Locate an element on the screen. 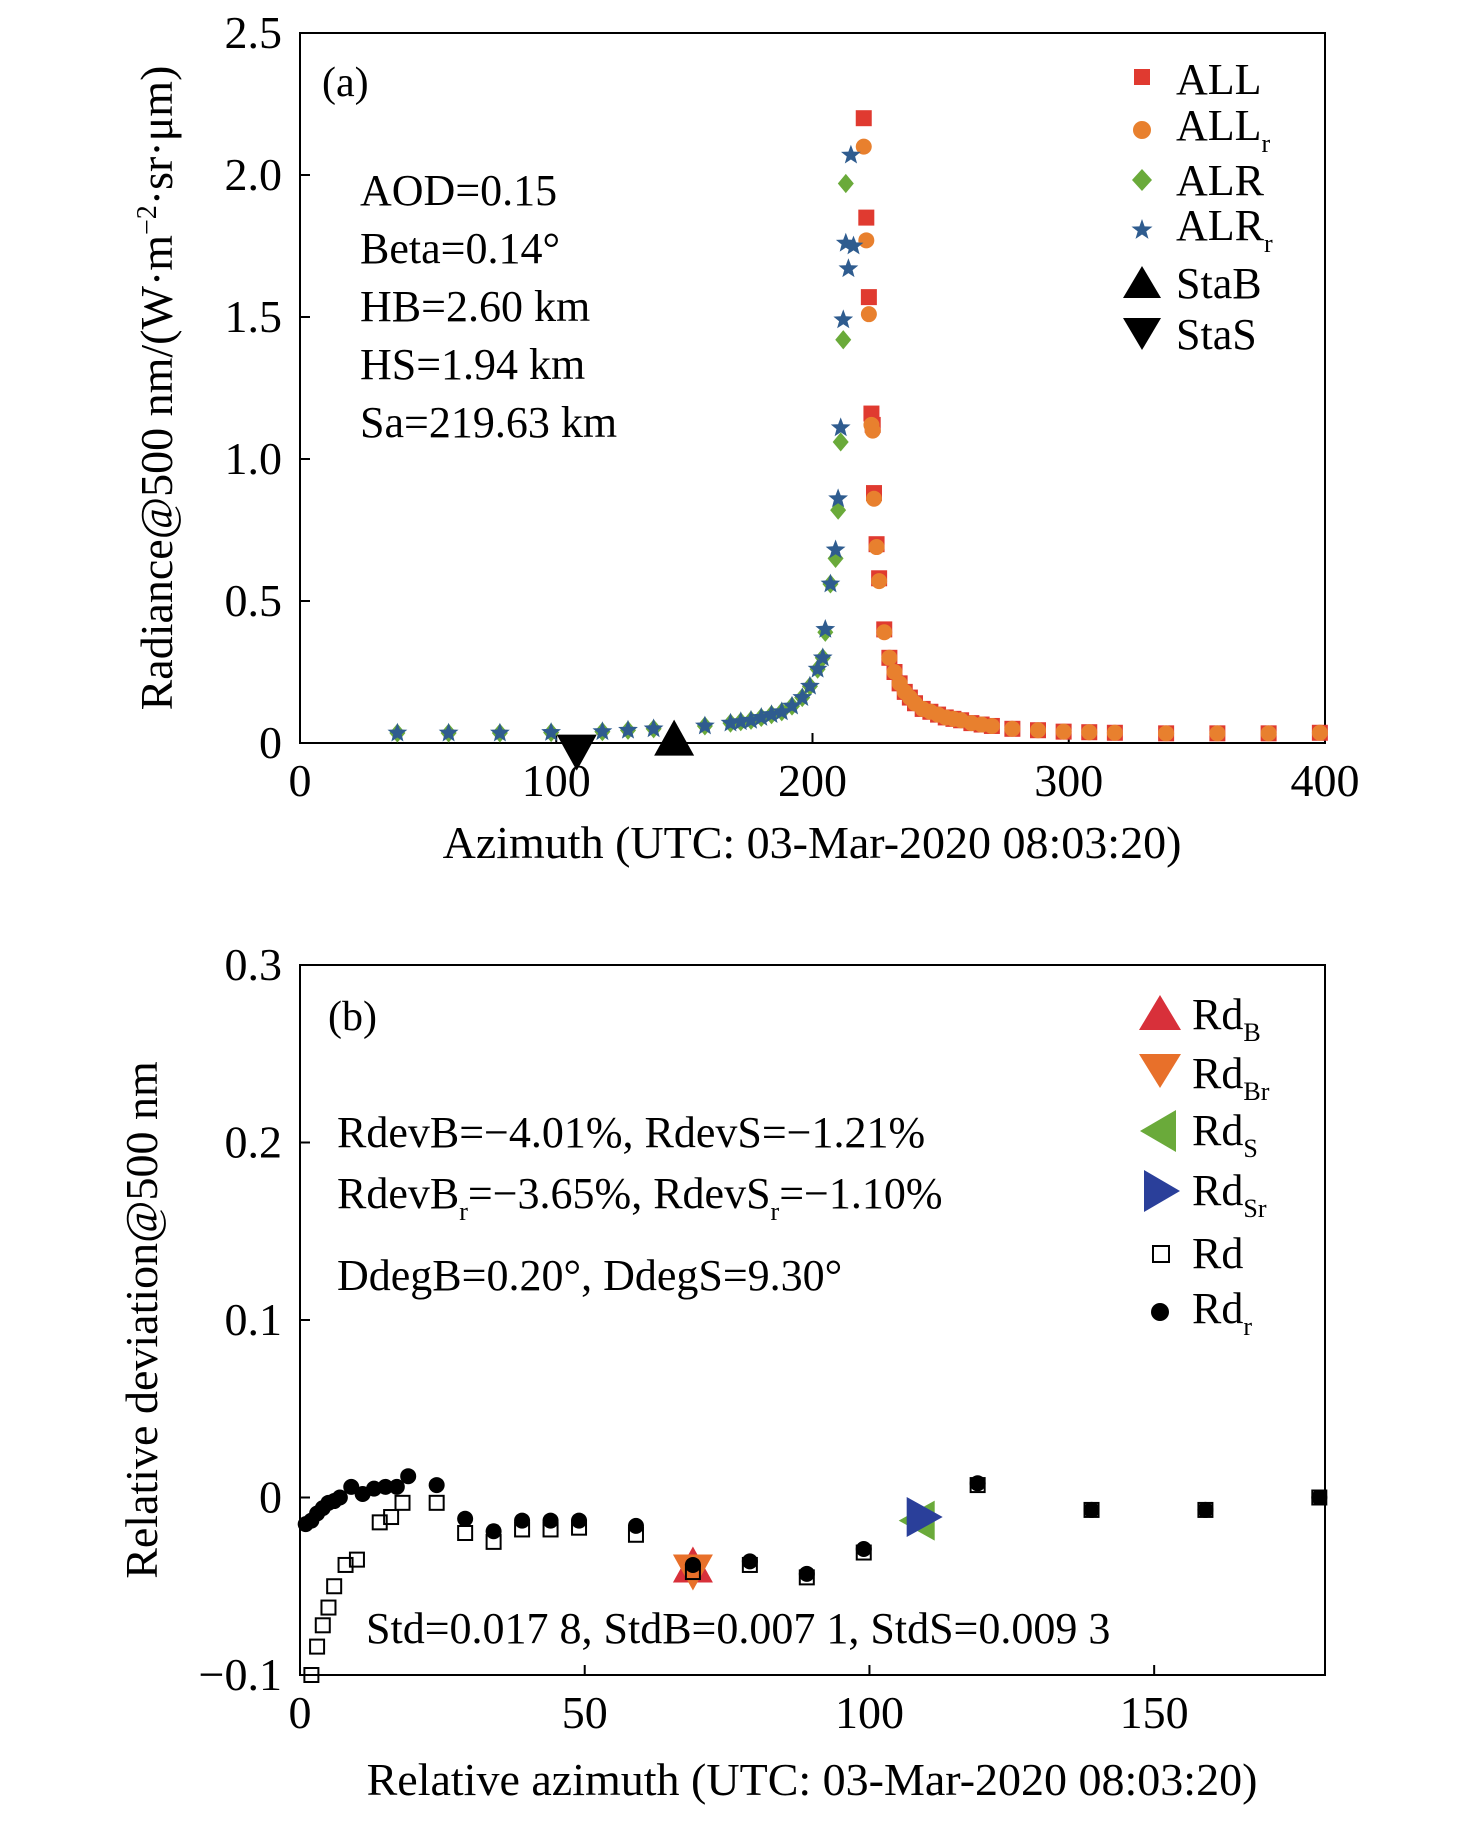 This screenshot has height=1823, width=1476. legend-all-marker is located at coordinates (1142, 77).